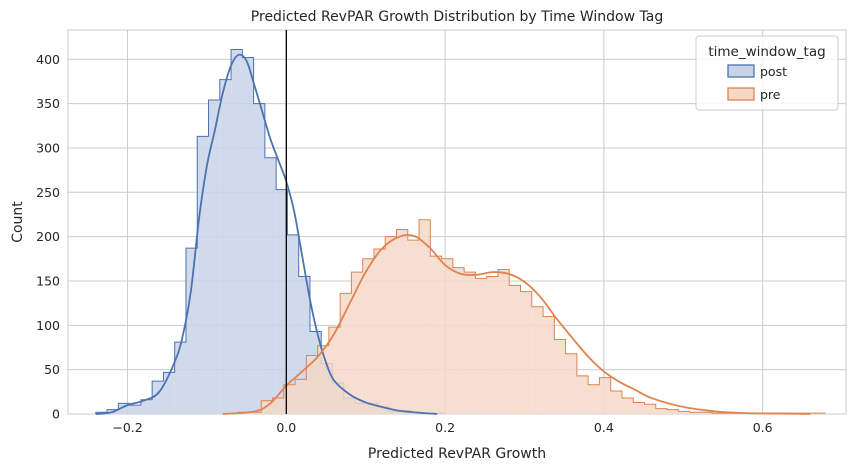 This screenshot has width=854, height=473. I want to click on legend-swatch-post, so click(741, 71).